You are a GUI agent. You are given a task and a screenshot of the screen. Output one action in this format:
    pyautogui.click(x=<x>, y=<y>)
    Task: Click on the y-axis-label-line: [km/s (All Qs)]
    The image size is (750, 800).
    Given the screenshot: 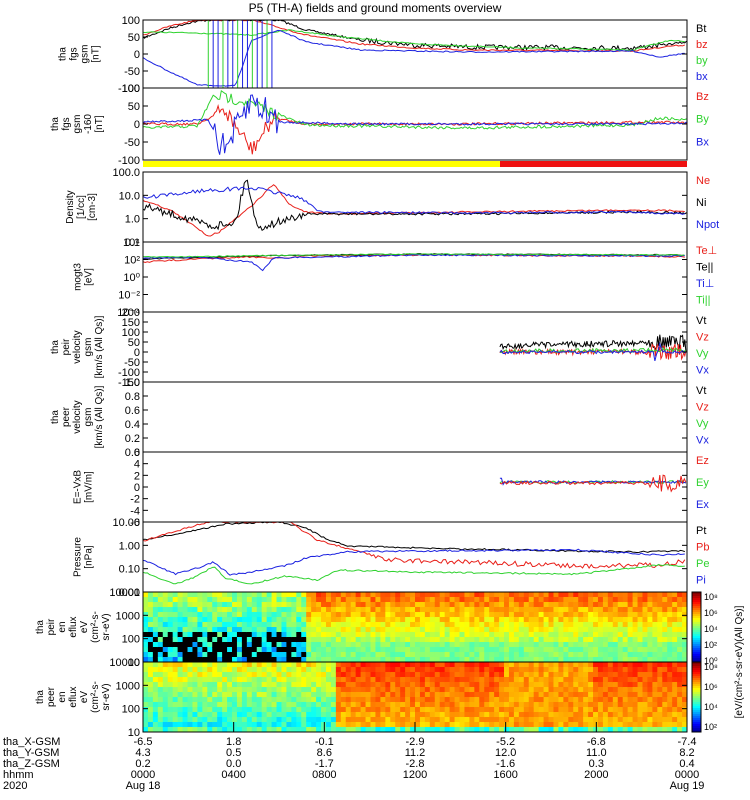 What is the action you would take?
    pyautogui.click(x=99, y=346)
    